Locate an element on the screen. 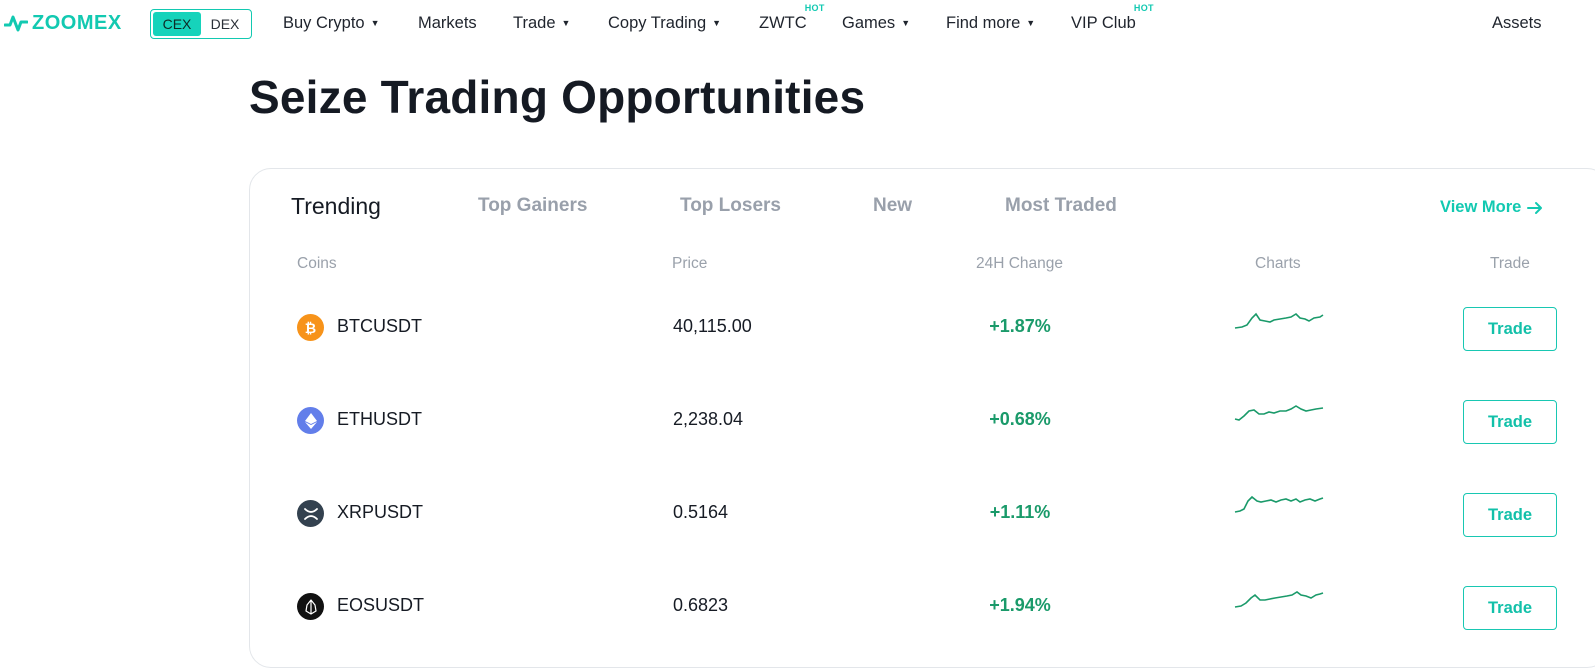 The width and height of the screenshot is (1595, 668). coin-symbol: EOSUSDT is located at coordinates (381, 605).